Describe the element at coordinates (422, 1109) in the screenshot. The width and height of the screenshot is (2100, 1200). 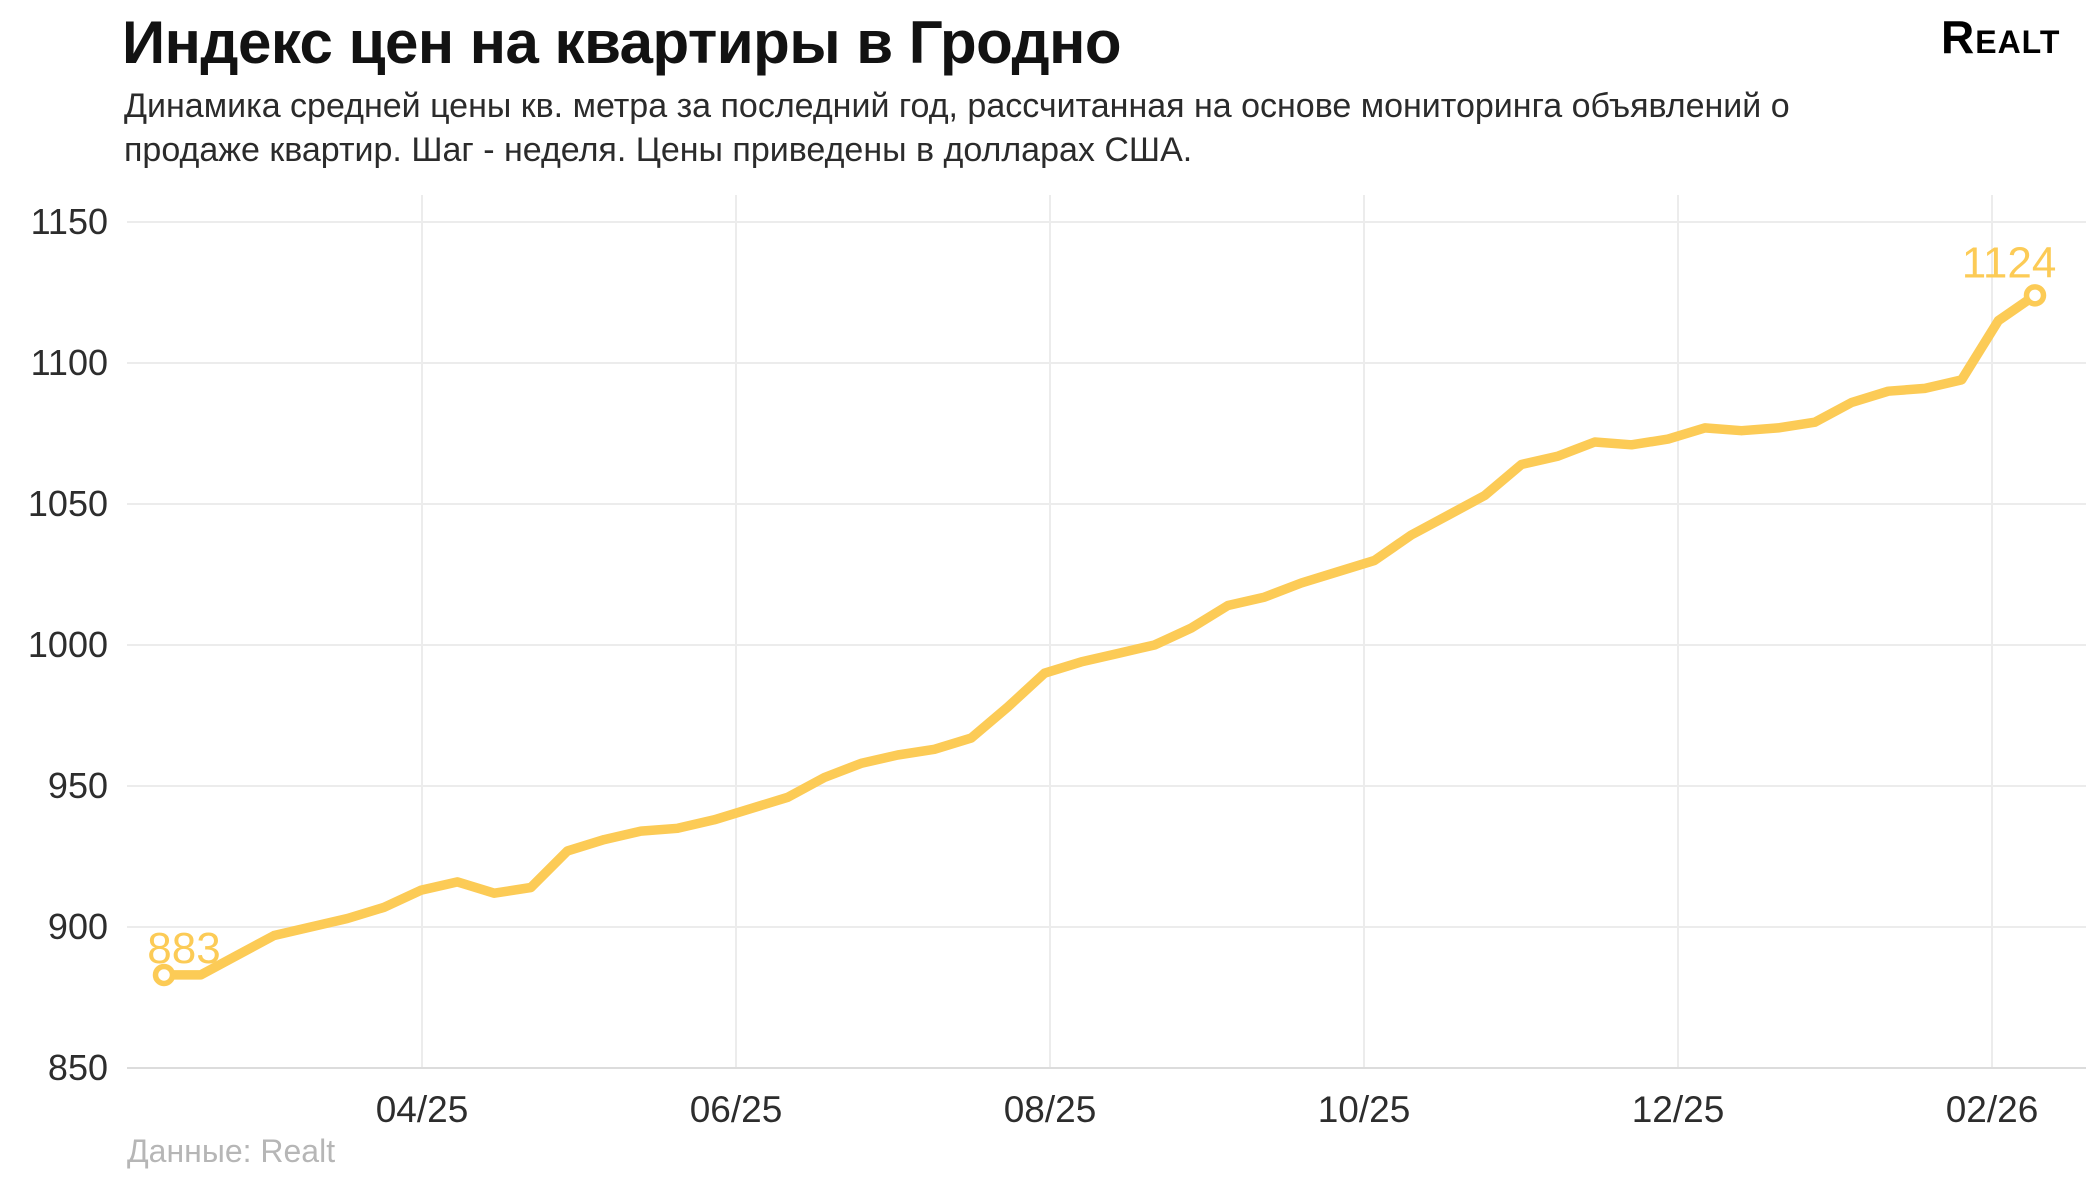
I see `x-axis-tick-label: 04/25` at that location.